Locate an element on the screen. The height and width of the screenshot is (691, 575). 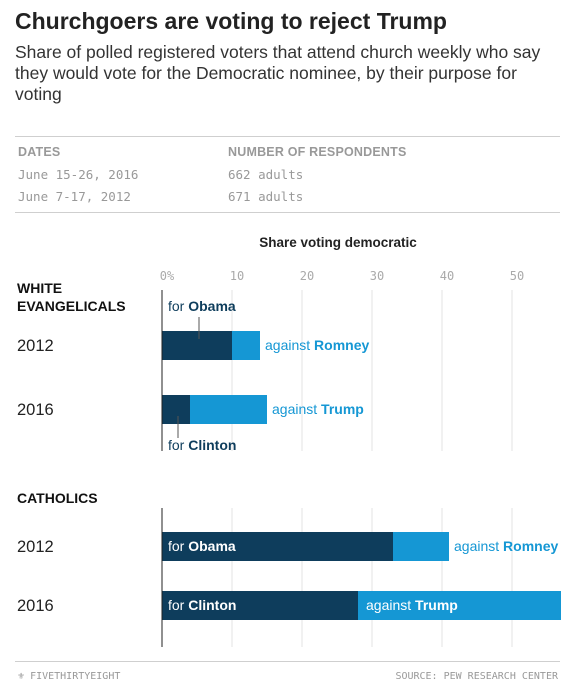
group-label: CATHOLICS is located at coordinates (57, 498).